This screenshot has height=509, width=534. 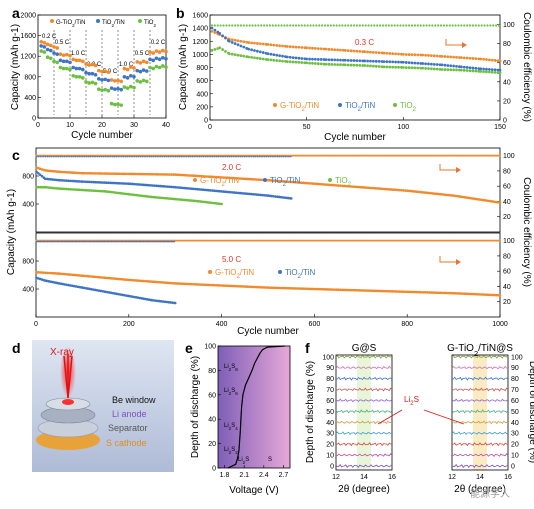 What do you see at coordinates (408, 107) in the screenshot?
I see `legend-label: TiO2` at bounding box center [408, 107].